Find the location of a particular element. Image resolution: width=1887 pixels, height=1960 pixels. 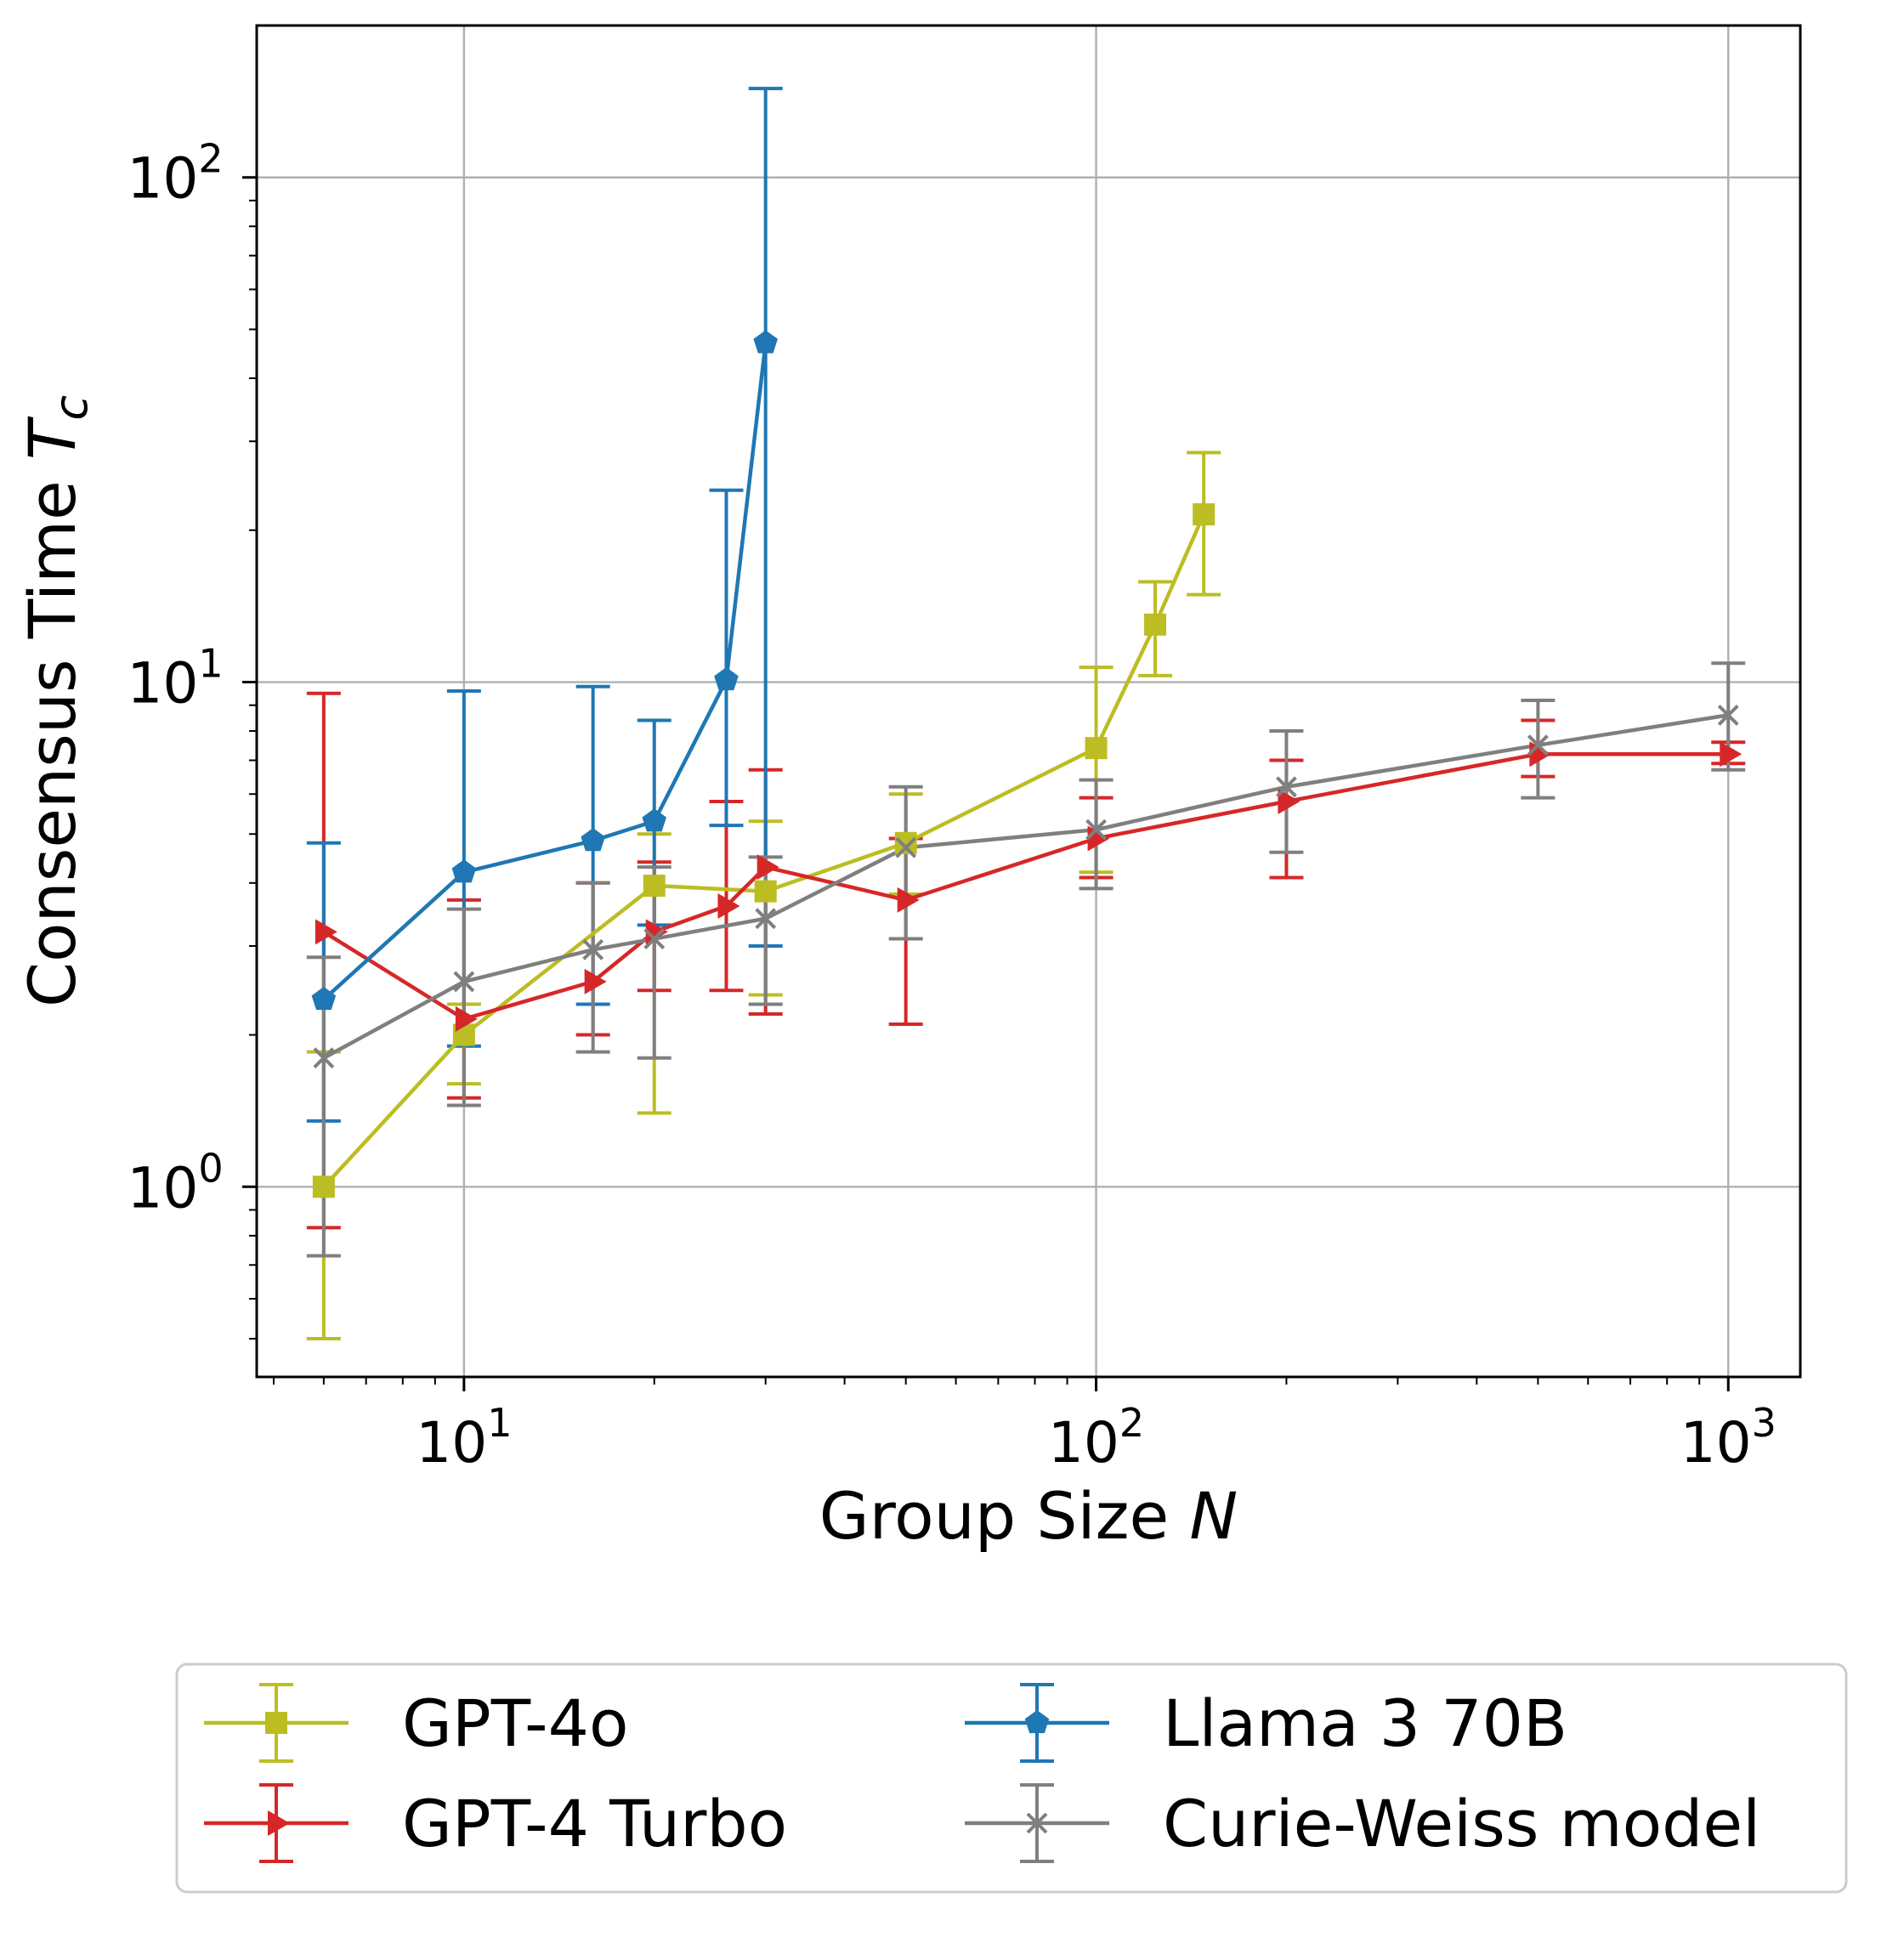

legend-label: GPT-4 Turbo is located at coordinates (594, 1823).